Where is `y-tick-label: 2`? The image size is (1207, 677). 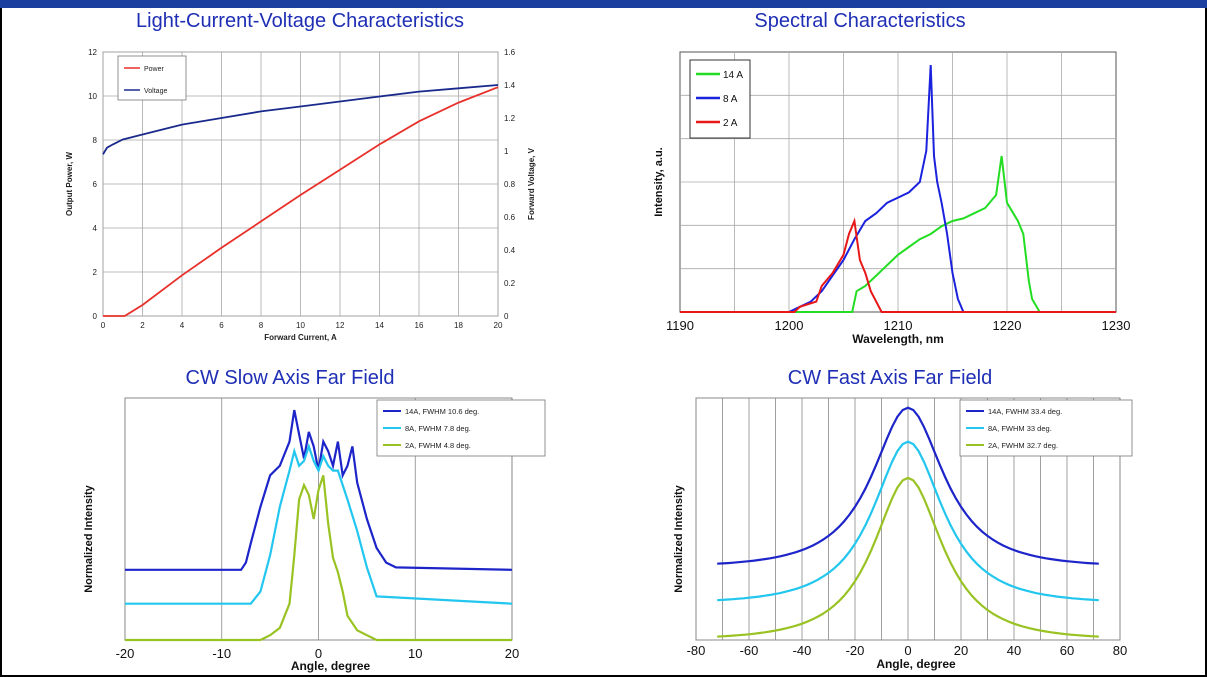
y-tick-label: 2 is located at coordinates (95, 272).